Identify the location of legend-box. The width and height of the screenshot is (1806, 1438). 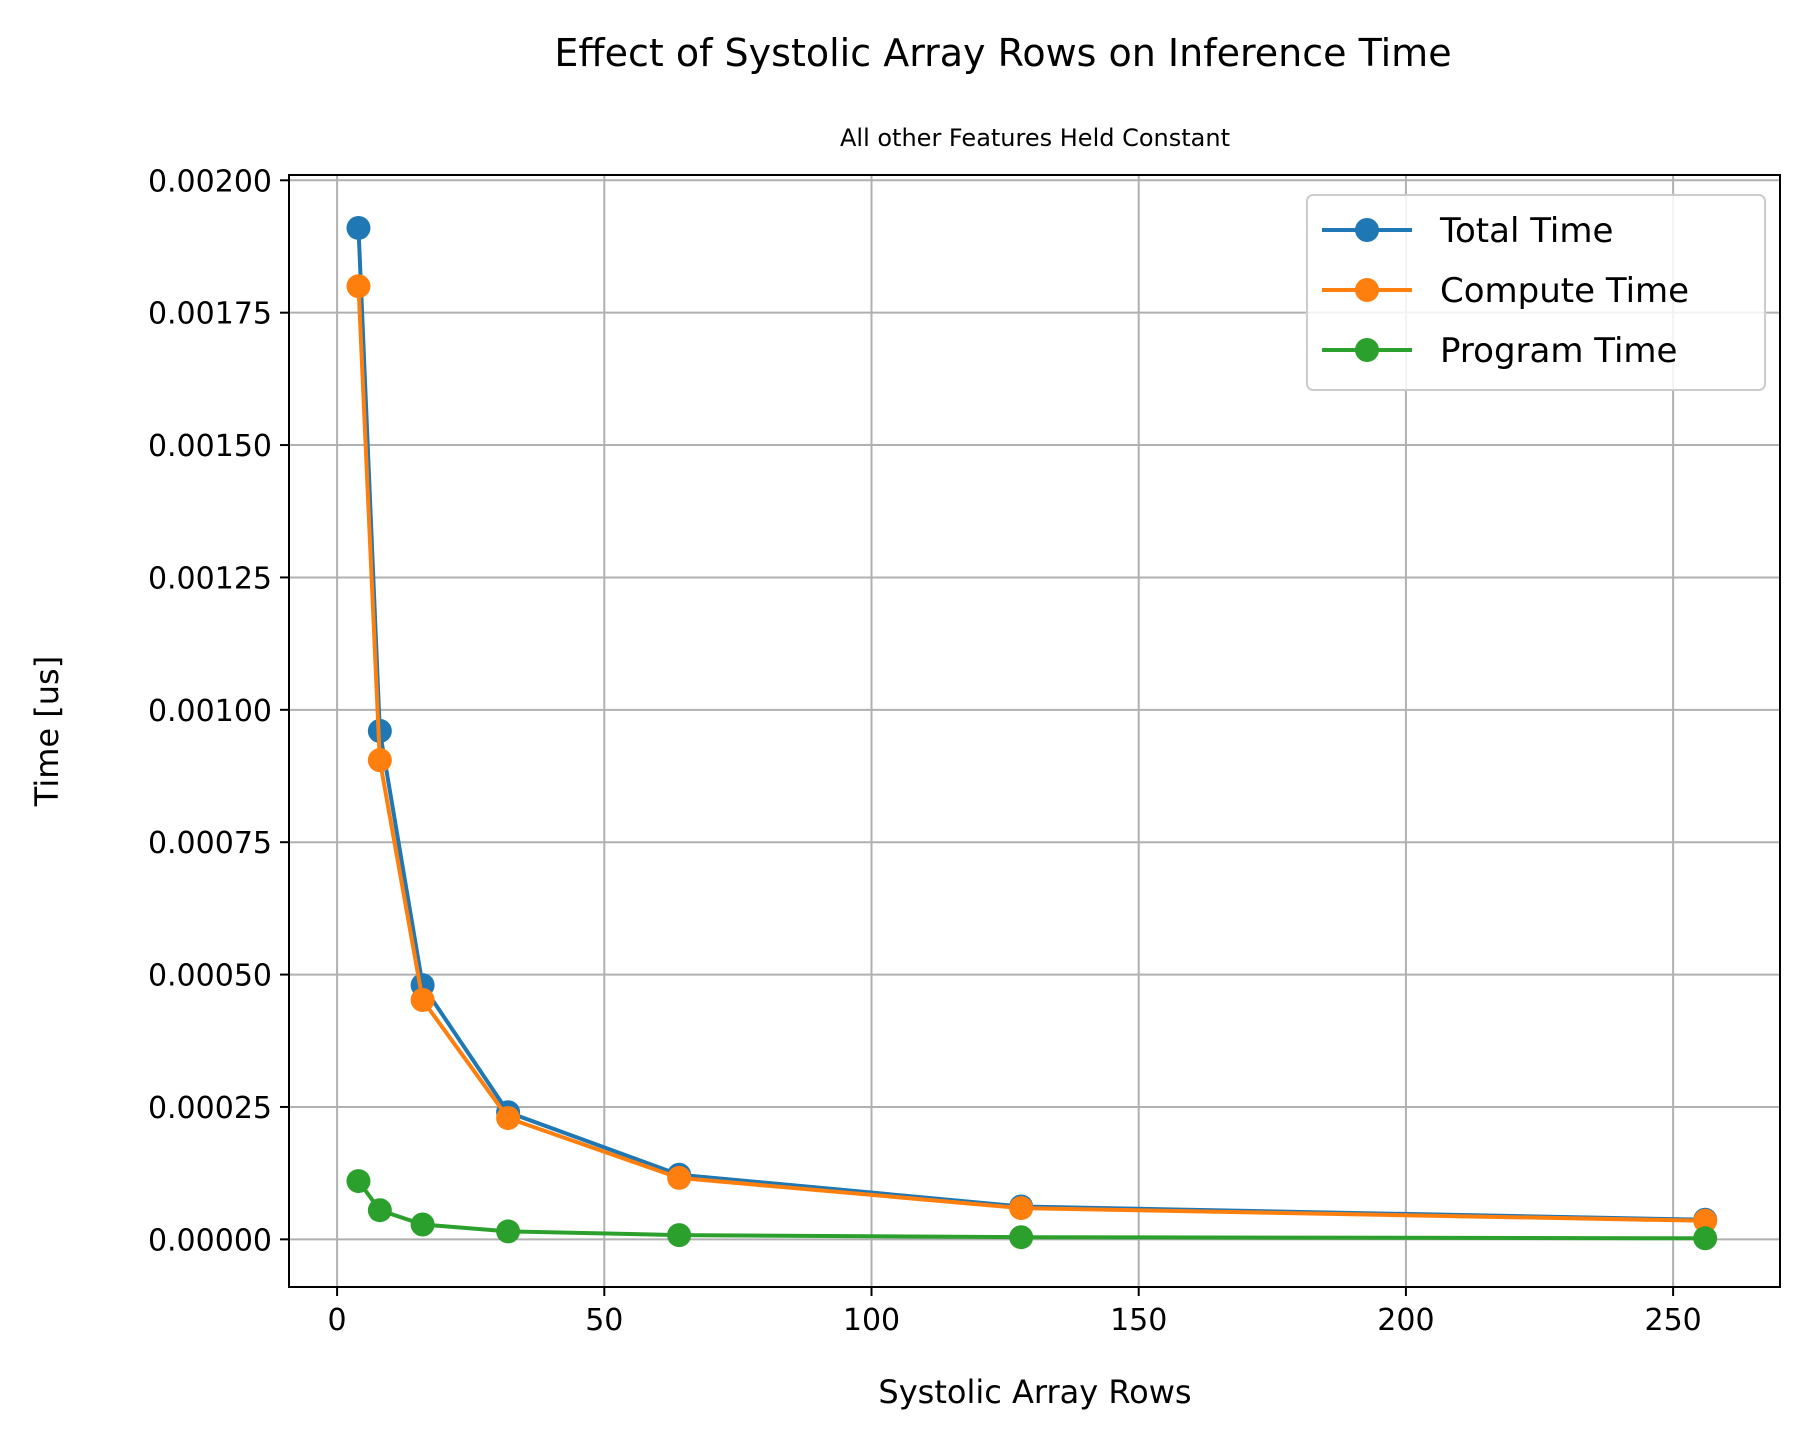
(1536, 292).